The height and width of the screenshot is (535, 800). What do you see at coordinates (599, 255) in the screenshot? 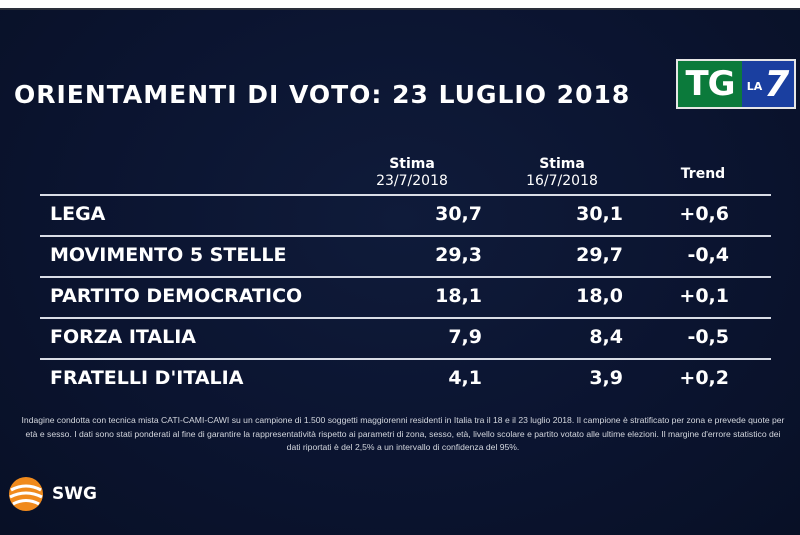
I see `stima-16-value: 29,7` at bounding box center [599, 255].